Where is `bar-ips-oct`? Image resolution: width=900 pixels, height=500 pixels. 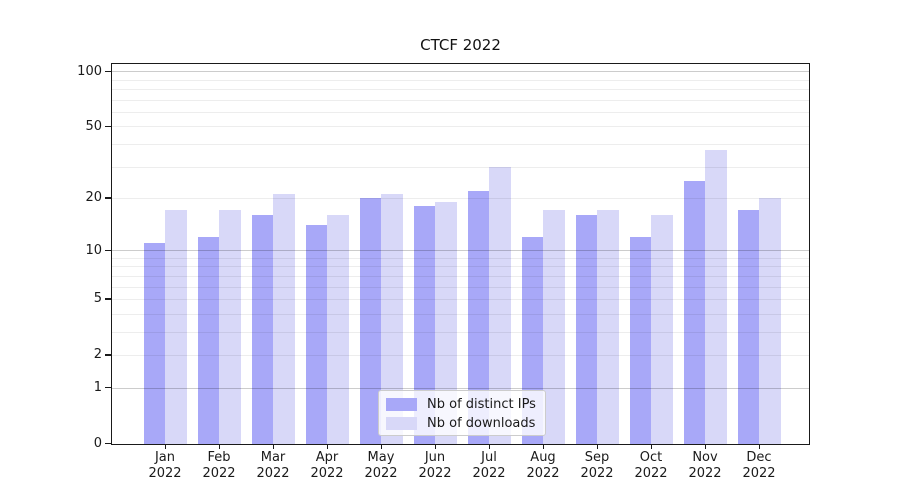
bar-ips-oct is located at coordinates (640, 340).